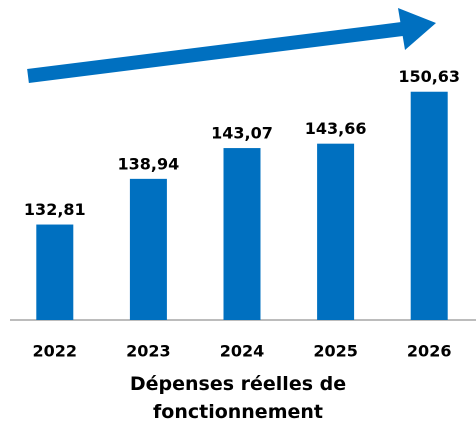 The height and width of the screenshot is (428, 476). I want to click on value-label: 132,81, so click(55, 209).